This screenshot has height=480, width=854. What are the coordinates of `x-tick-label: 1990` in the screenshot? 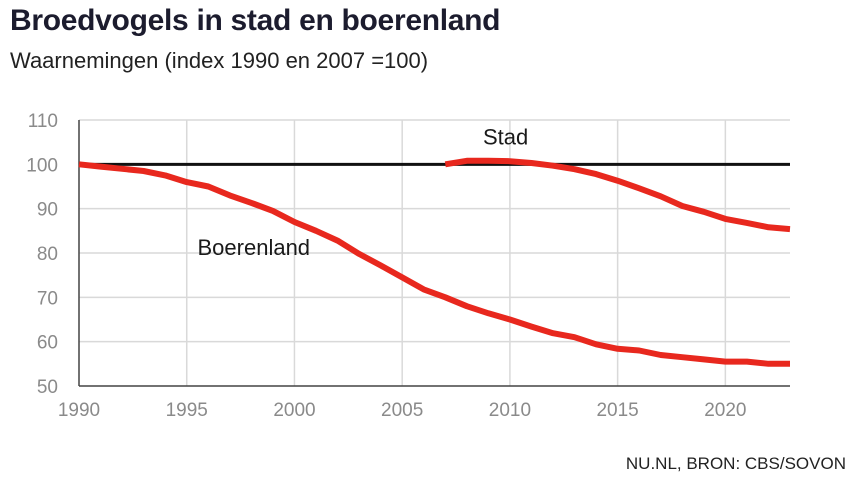 It's located at (79, 410).